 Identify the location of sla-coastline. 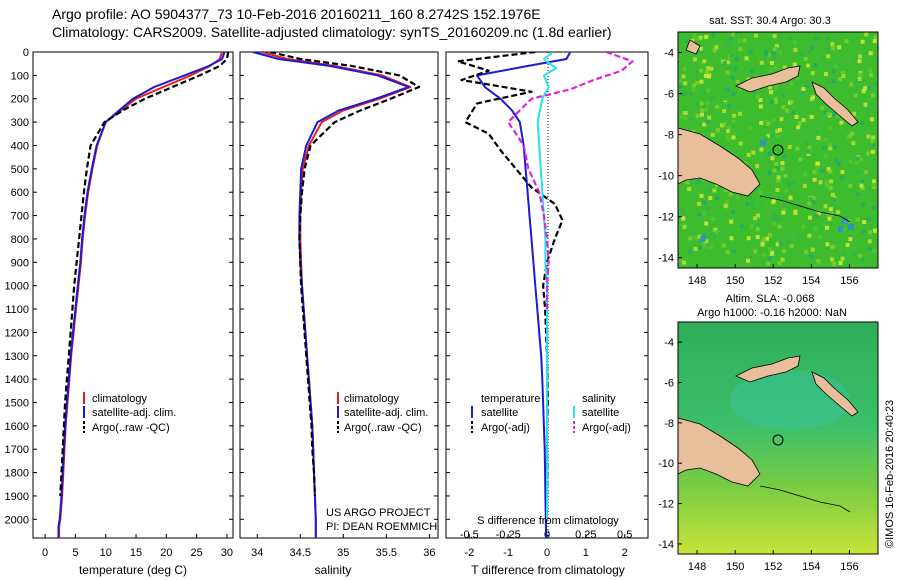
(805, 499).